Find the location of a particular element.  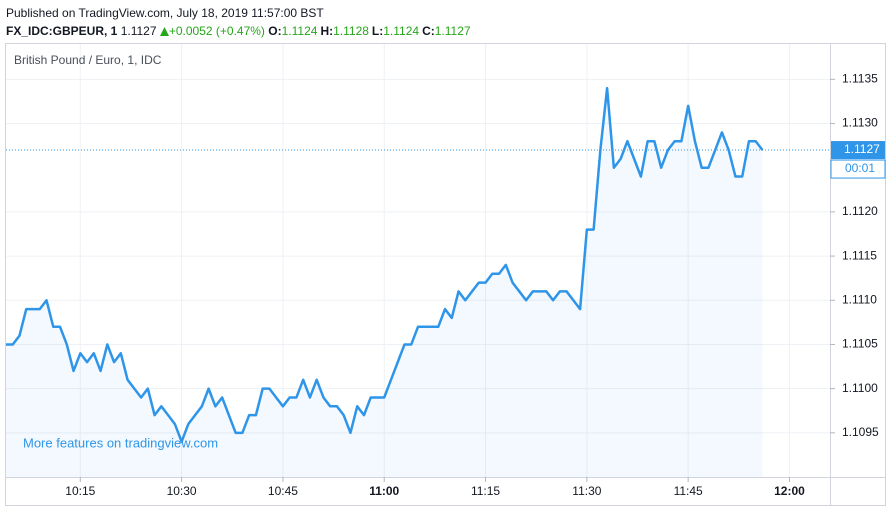

x-tick-label: 11:15 is located at coordinates (485, 491).